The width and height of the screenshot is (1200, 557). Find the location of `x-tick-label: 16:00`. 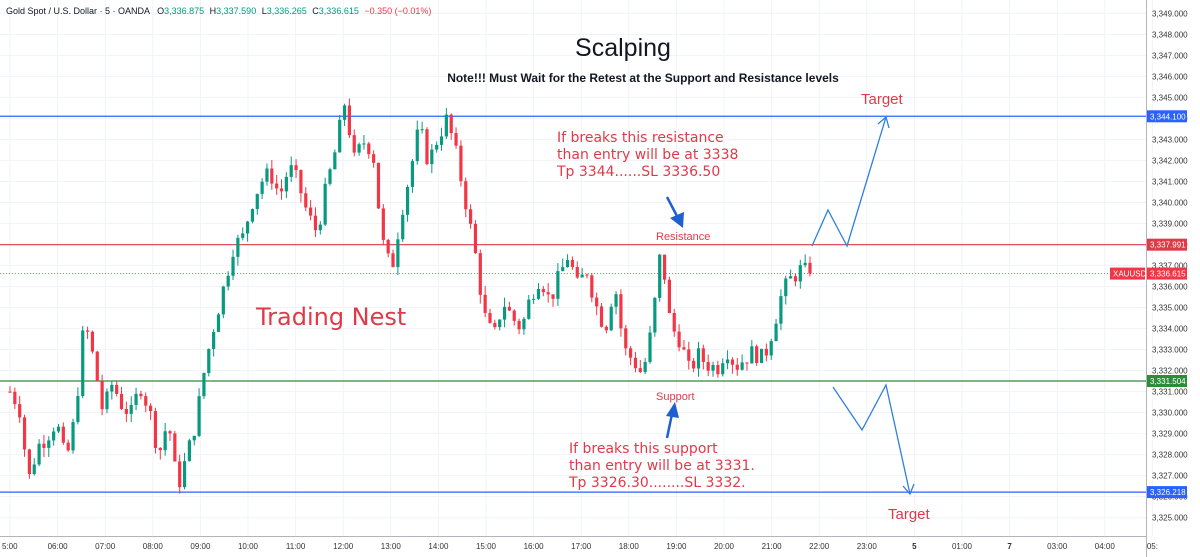

x-tick-label: 16:00 is located at coordinates (534, 546).